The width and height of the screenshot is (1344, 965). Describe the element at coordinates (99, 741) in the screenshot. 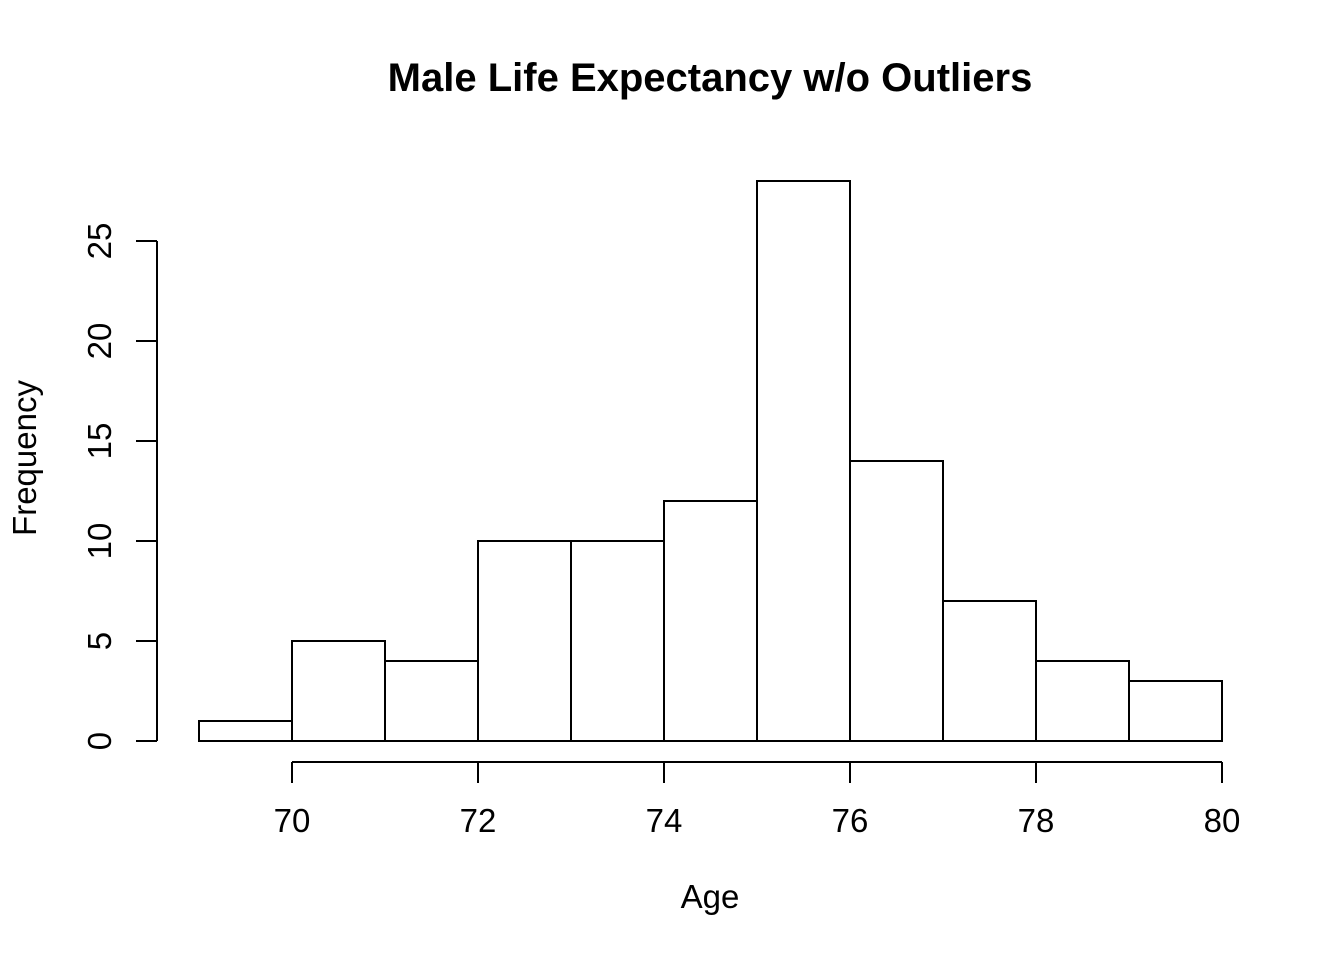

I see `y-tick-label: 0` at that location.